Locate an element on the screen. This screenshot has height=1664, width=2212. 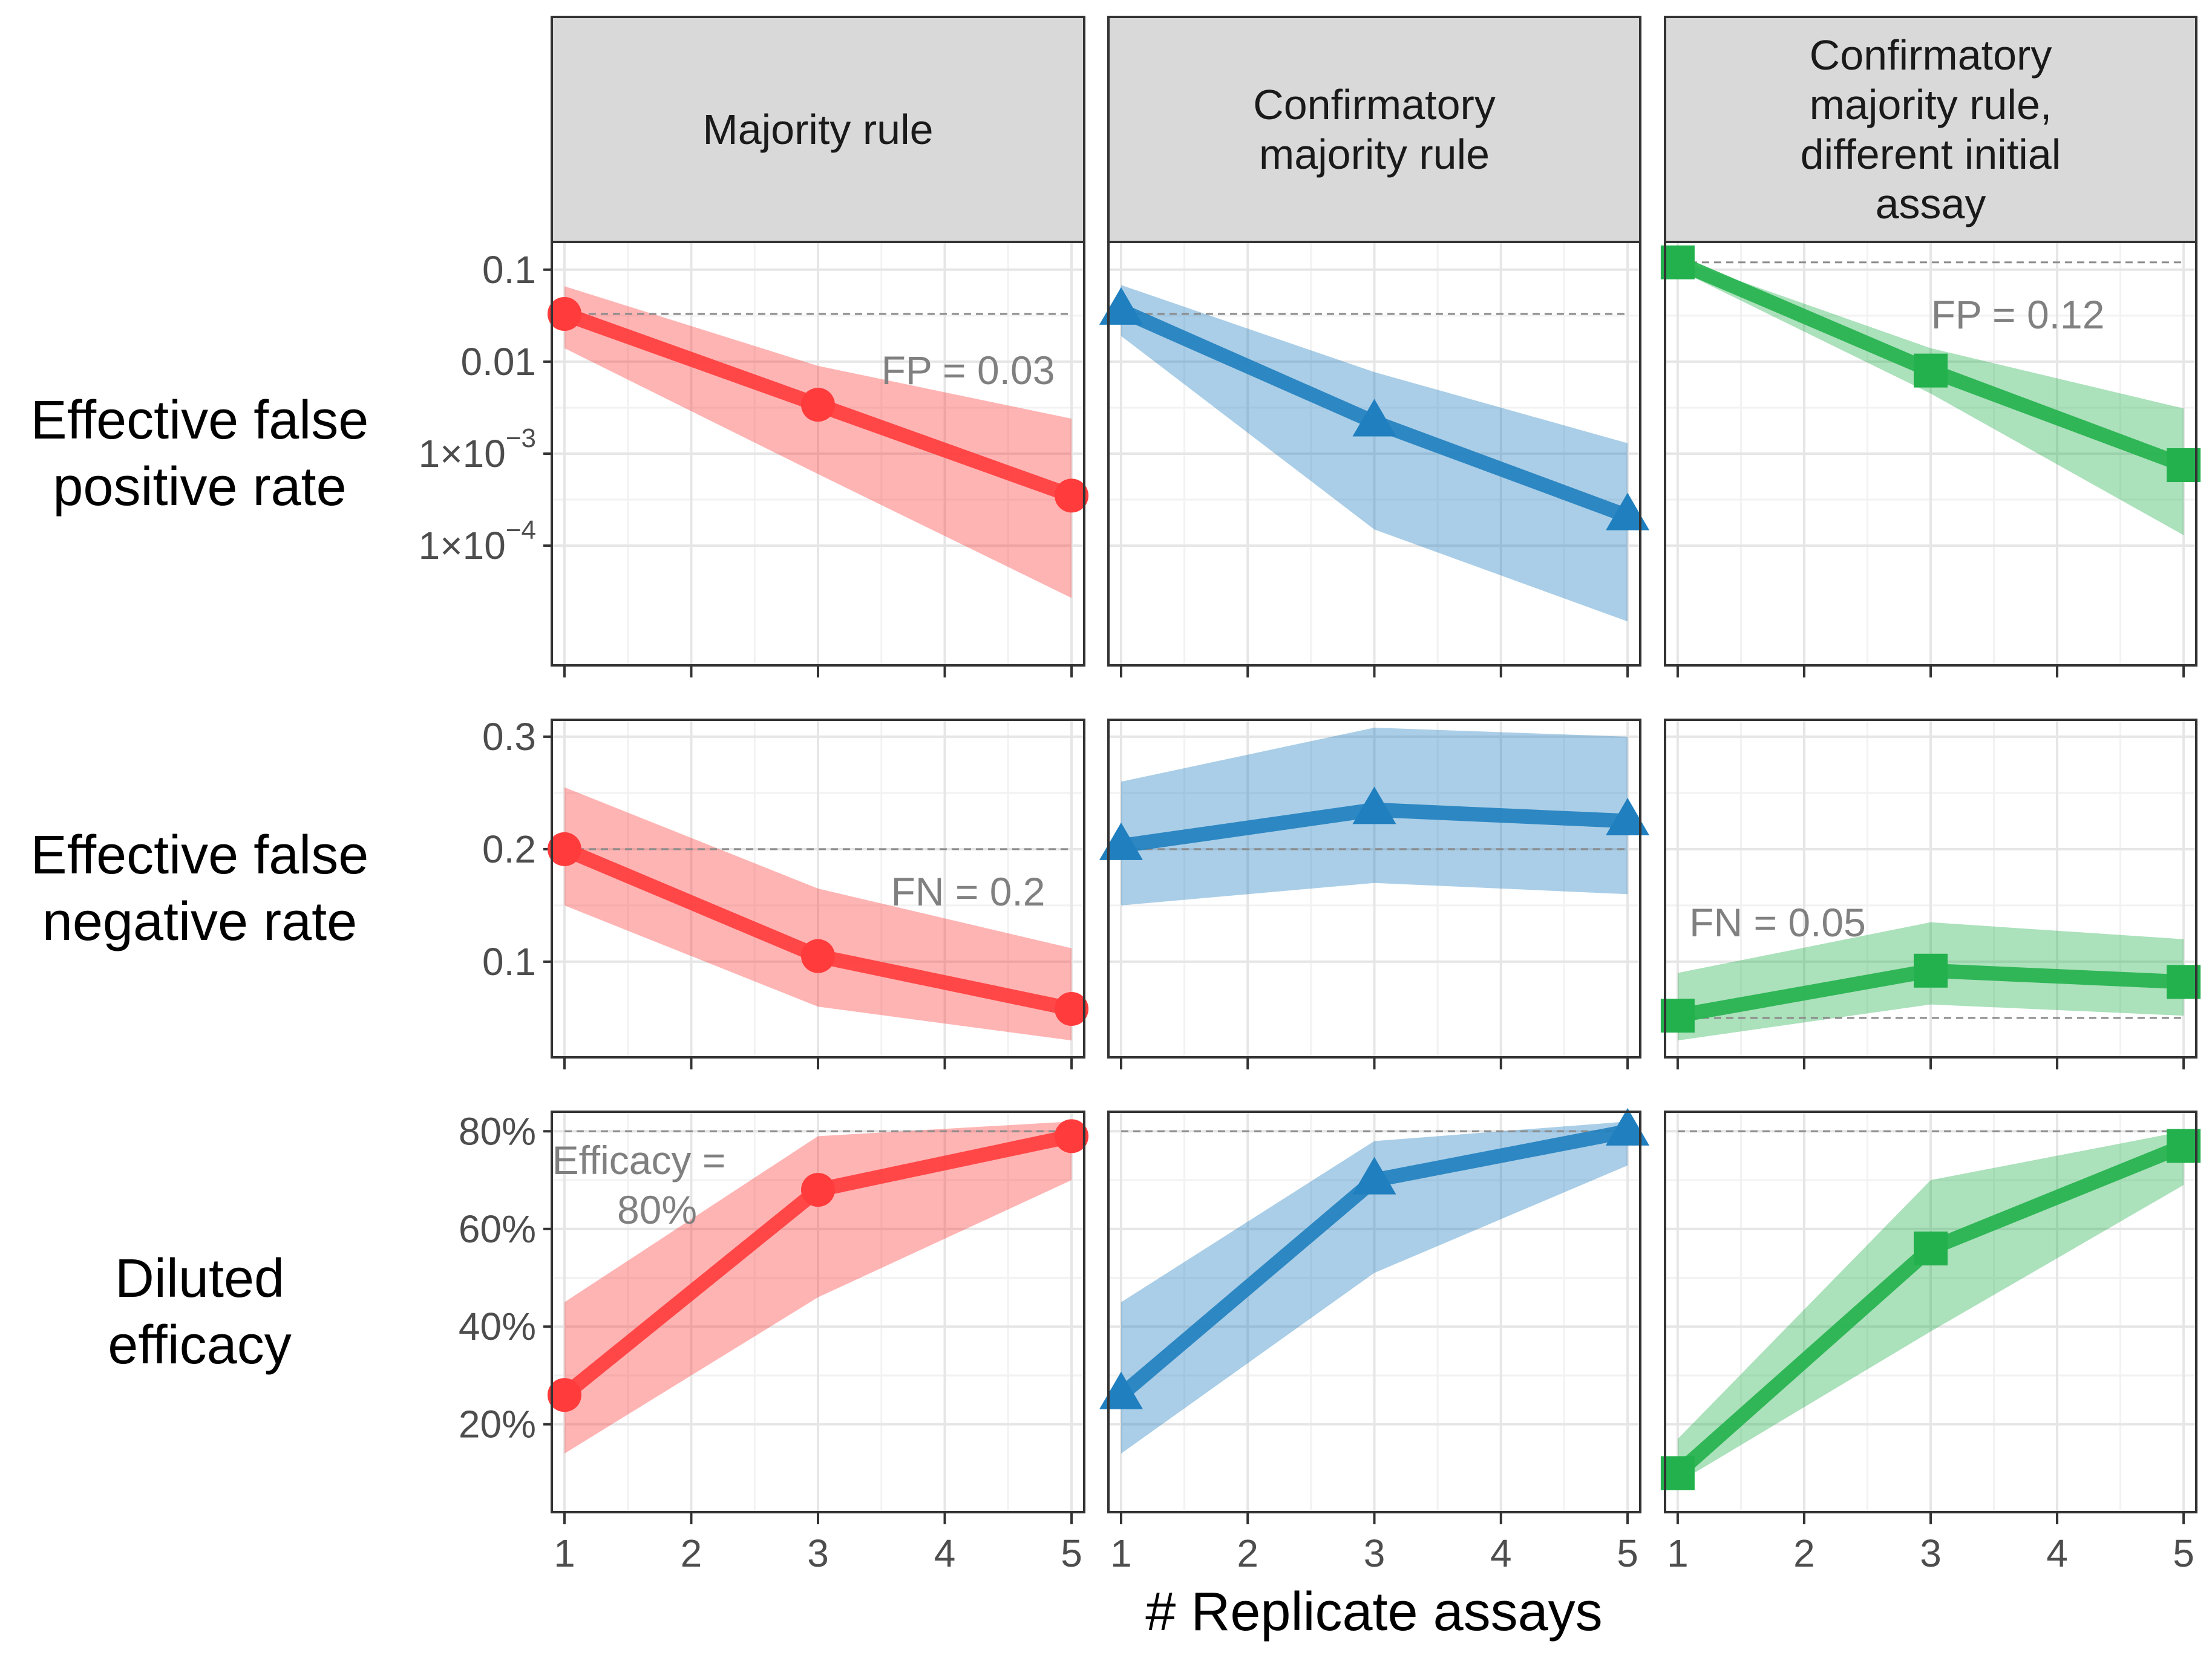
panel-efficacy-confirmatory is located at coordinates (1374, 1316).